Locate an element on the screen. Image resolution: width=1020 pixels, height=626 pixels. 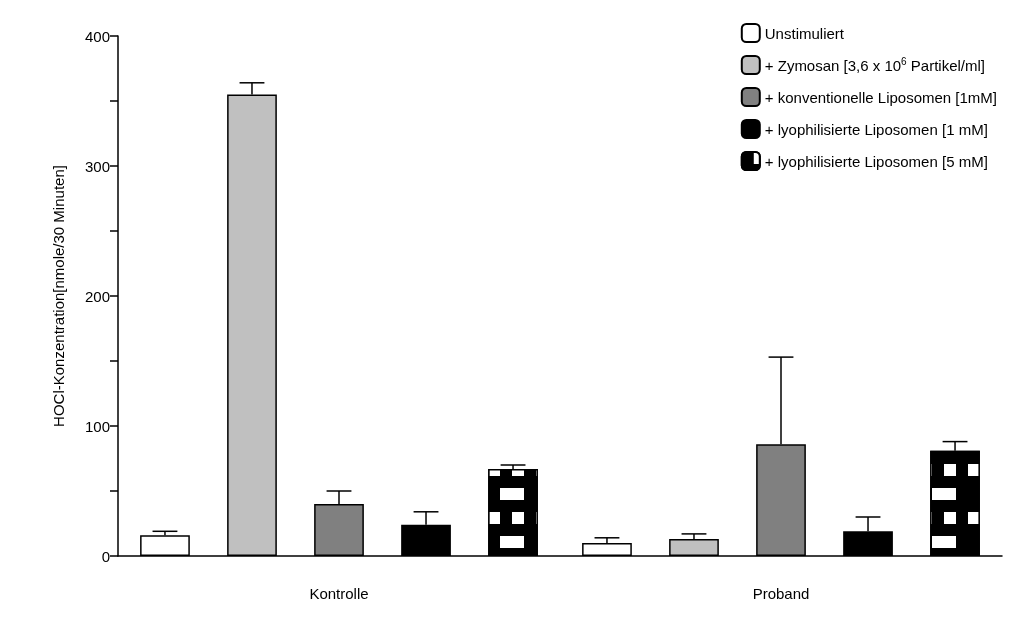
legend-label: Unstimuliert is located at coordinates (804, 33).